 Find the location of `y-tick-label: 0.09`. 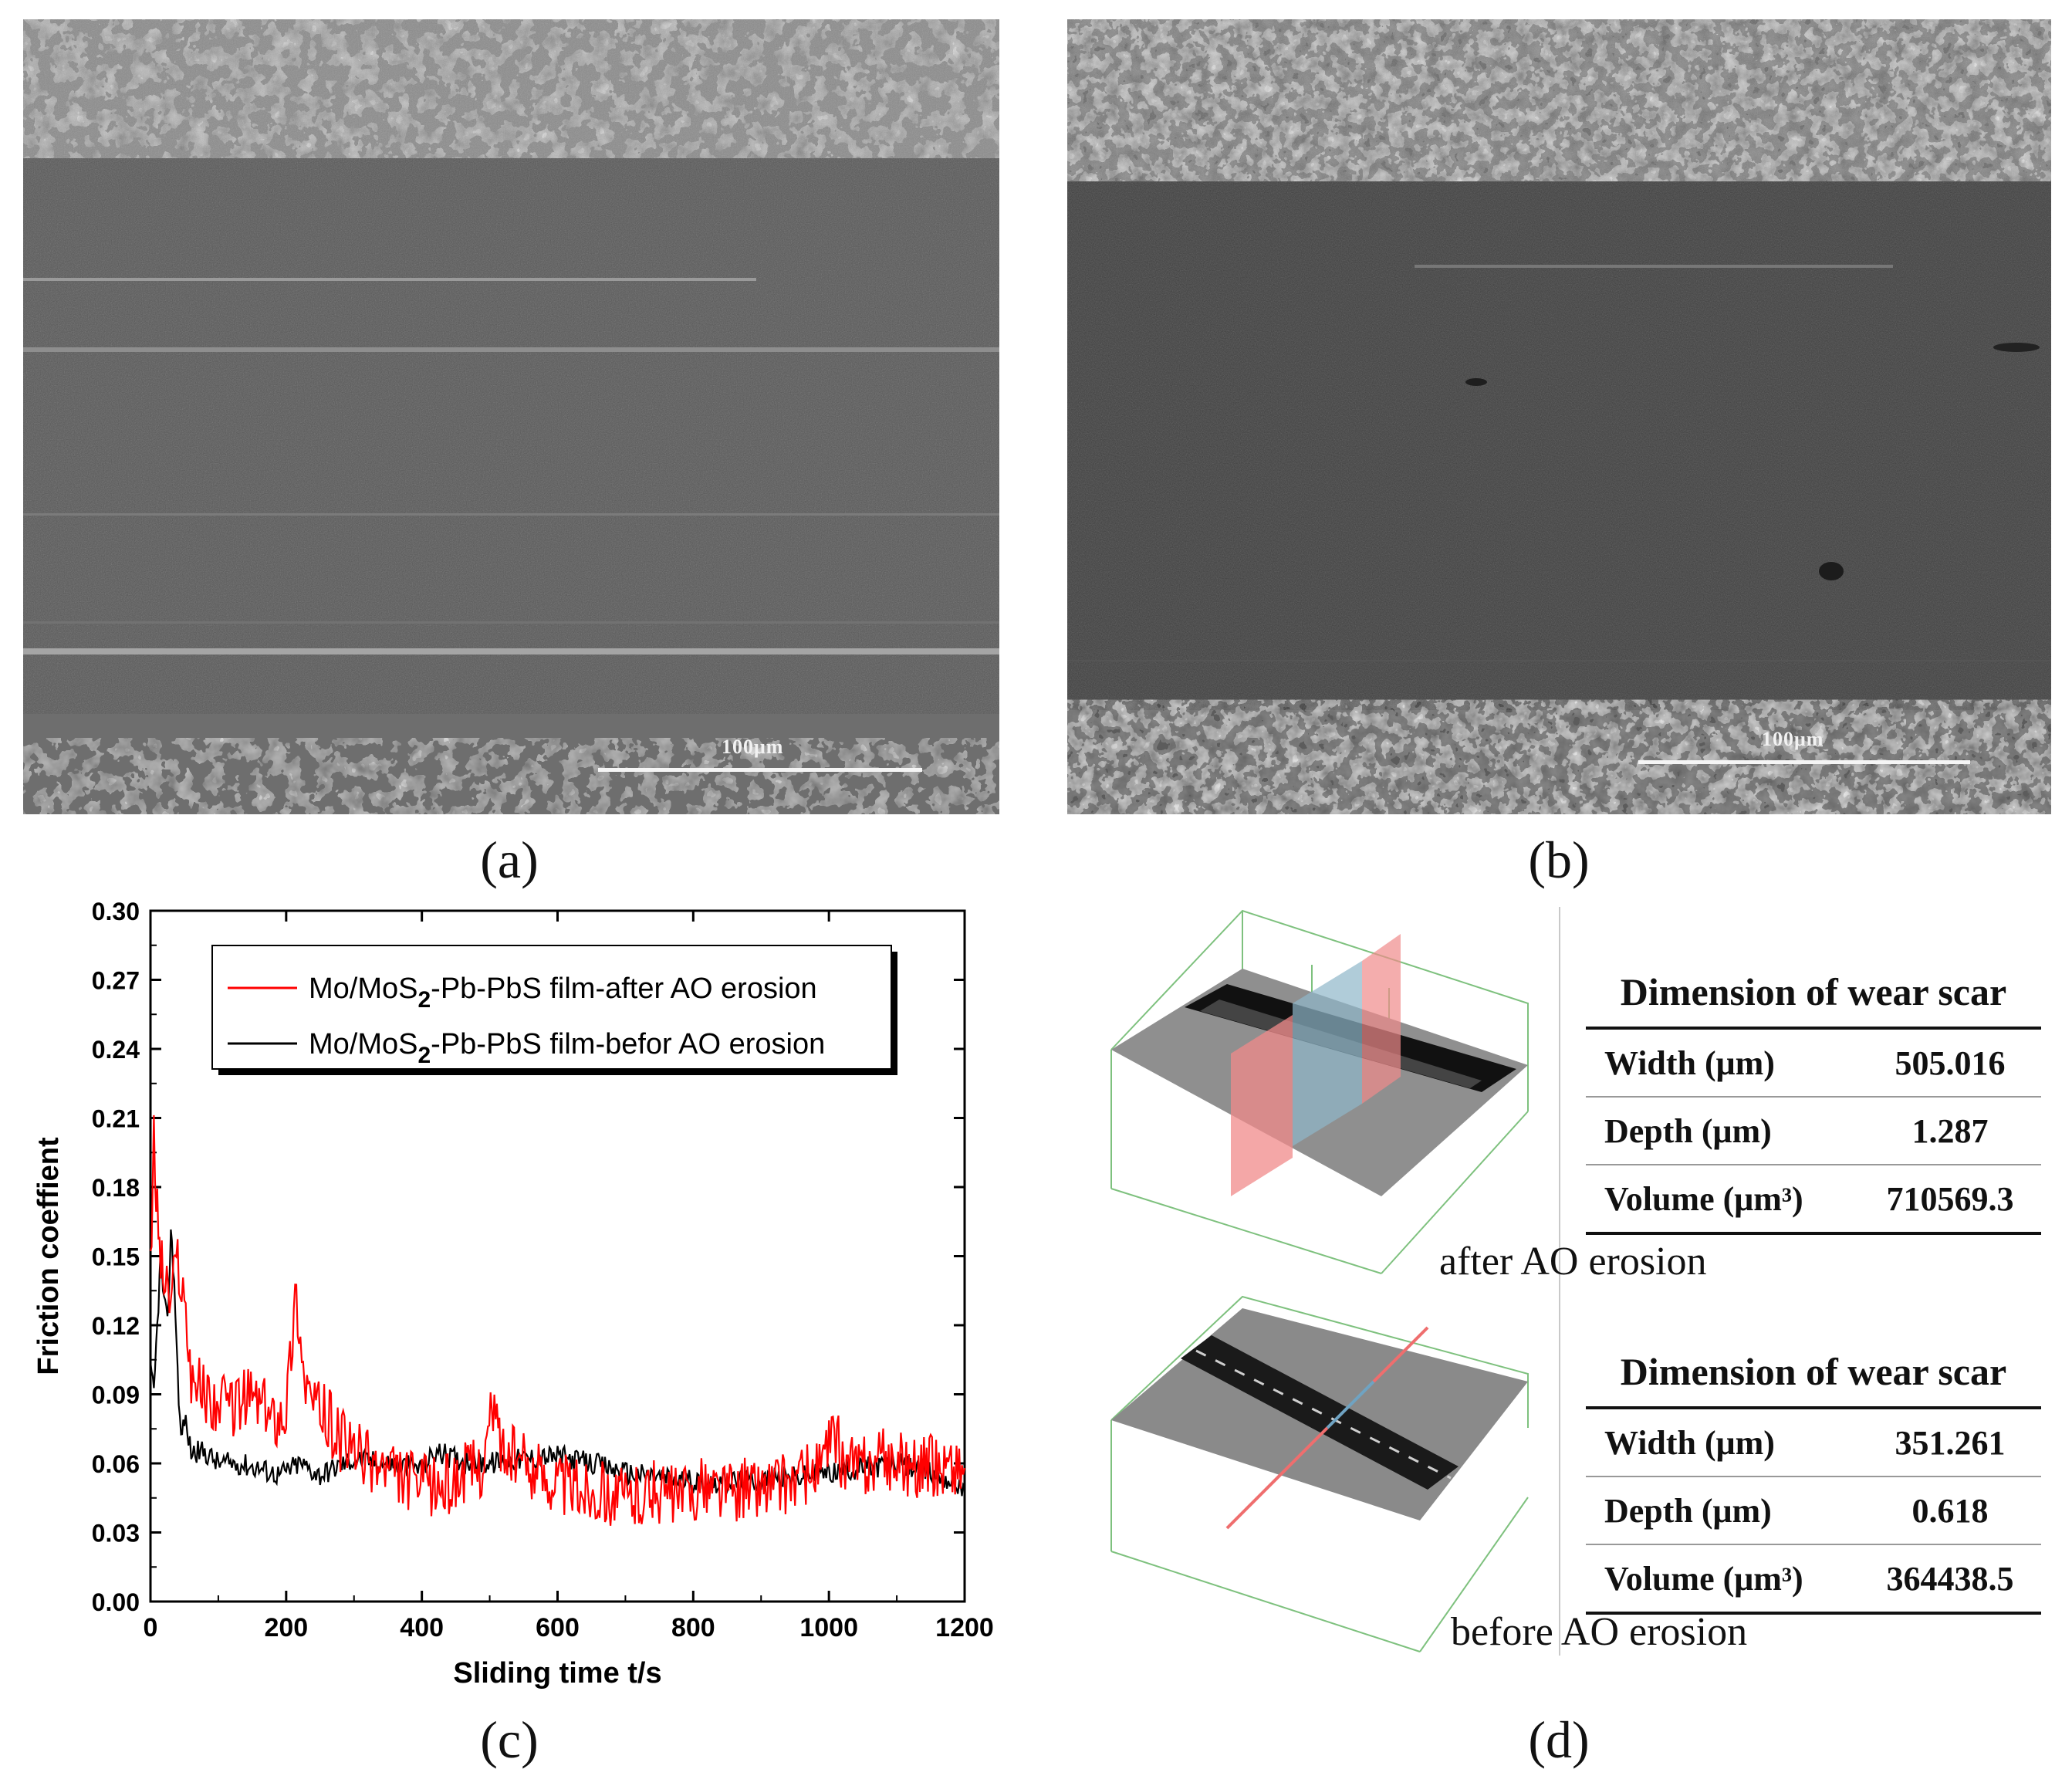

y-tick-label: 0.09 is located at coordinates (116, 1395).